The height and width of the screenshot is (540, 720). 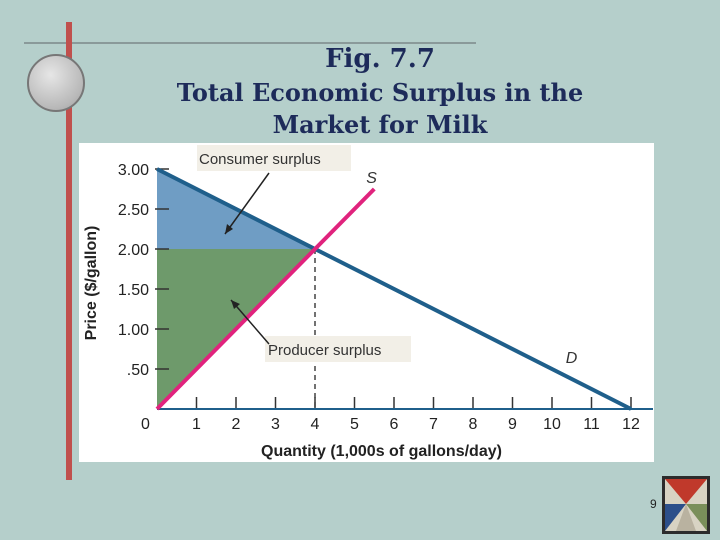 What do you see at coordinates (229, 229) in the screenshot?
I see `consumer-surplus-arrowhead` at bounding box center [229, 229].